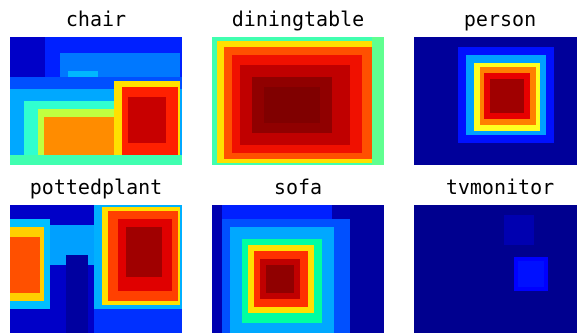  I want to click on heatmap-diningtable, so click(298, 101).